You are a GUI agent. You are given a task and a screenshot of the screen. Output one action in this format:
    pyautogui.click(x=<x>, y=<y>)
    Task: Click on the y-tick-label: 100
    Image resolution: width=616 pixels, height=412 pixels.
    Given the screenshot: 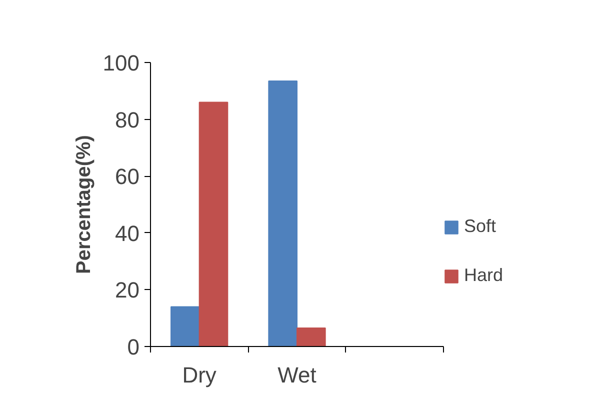 What is the action you would take?
    pyautogui.click(x=121, y=63)
    